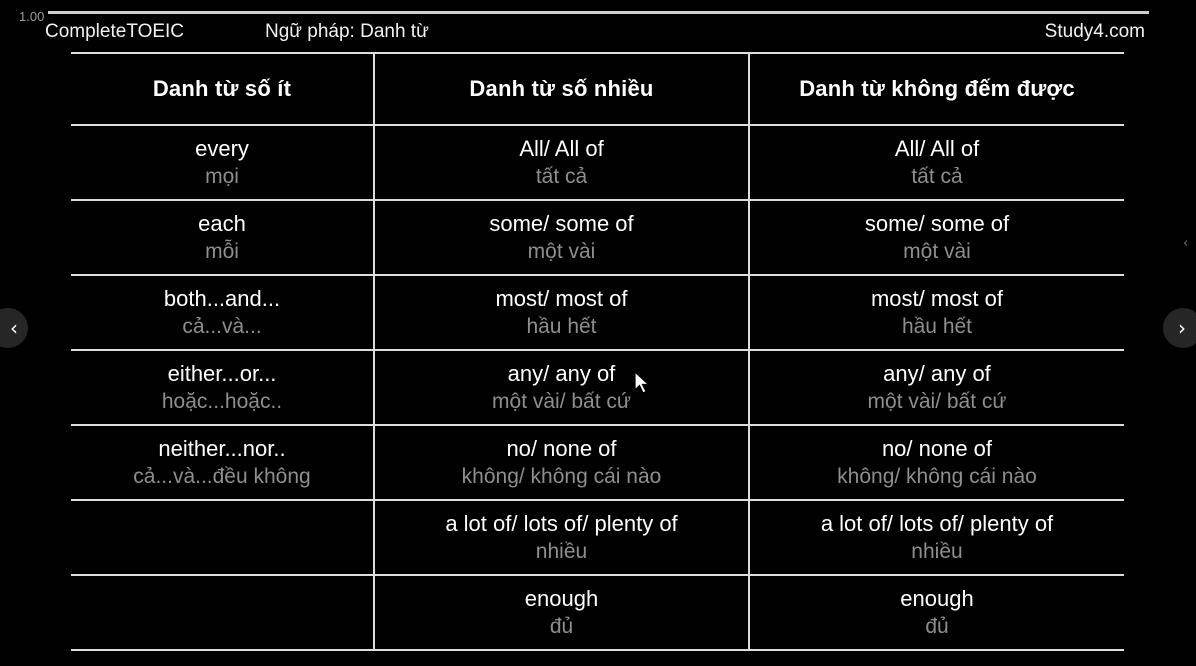 The width and height of the screenshot is (1196, 666). I want to click on table-cell: each mỗi, so click(223, 238).